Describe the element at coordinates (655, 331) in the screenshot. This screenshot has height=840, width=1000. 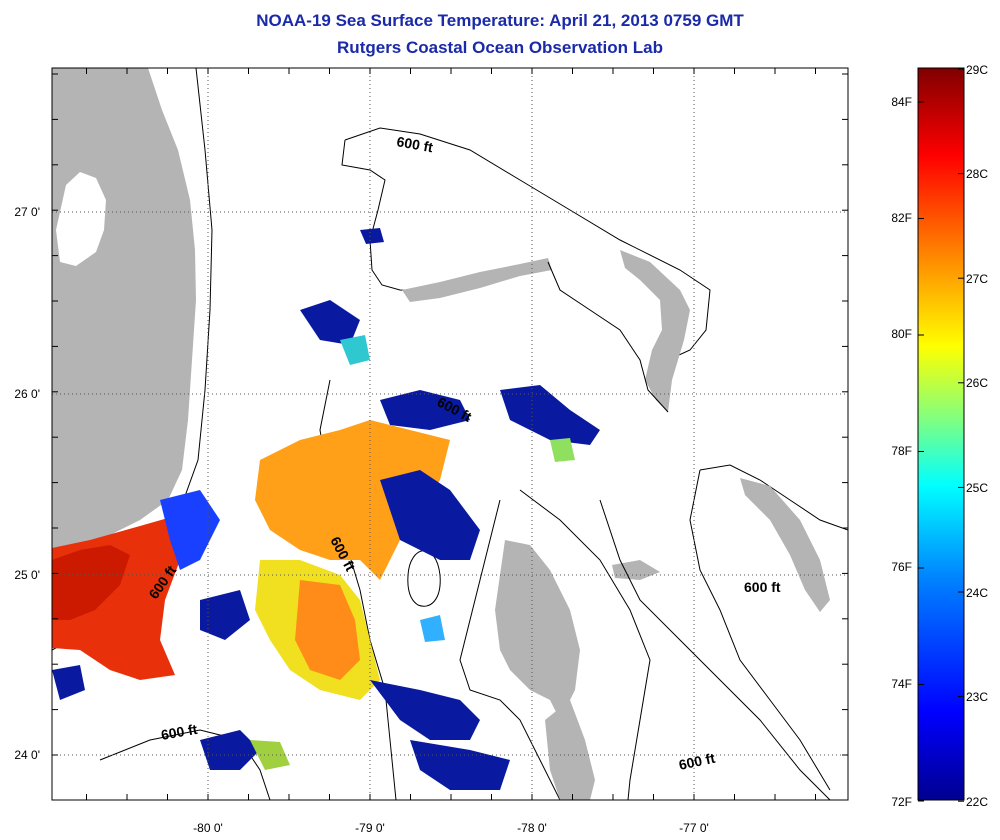
I see `abaco-island` at that location.